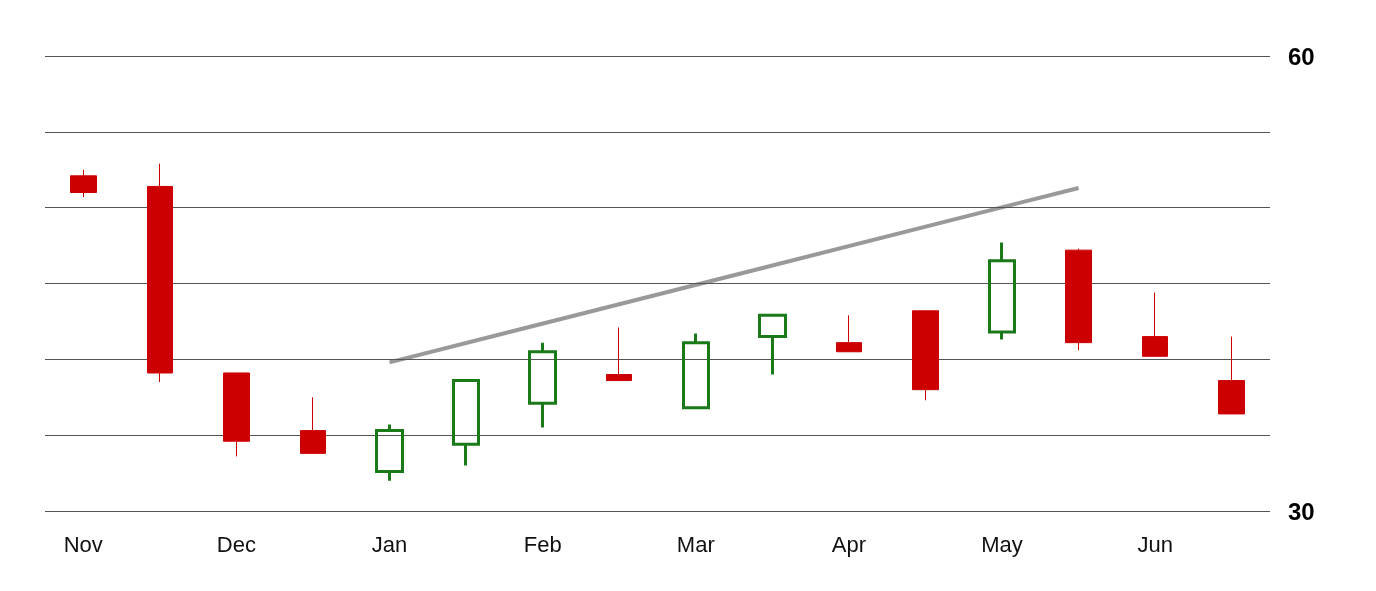 The width and height of the screenshot is (1376, 591). What do you see at coordinates (542, 544) in the screenshot?
I see `x-tick-label: Feb` at bounding box center [542, 544].